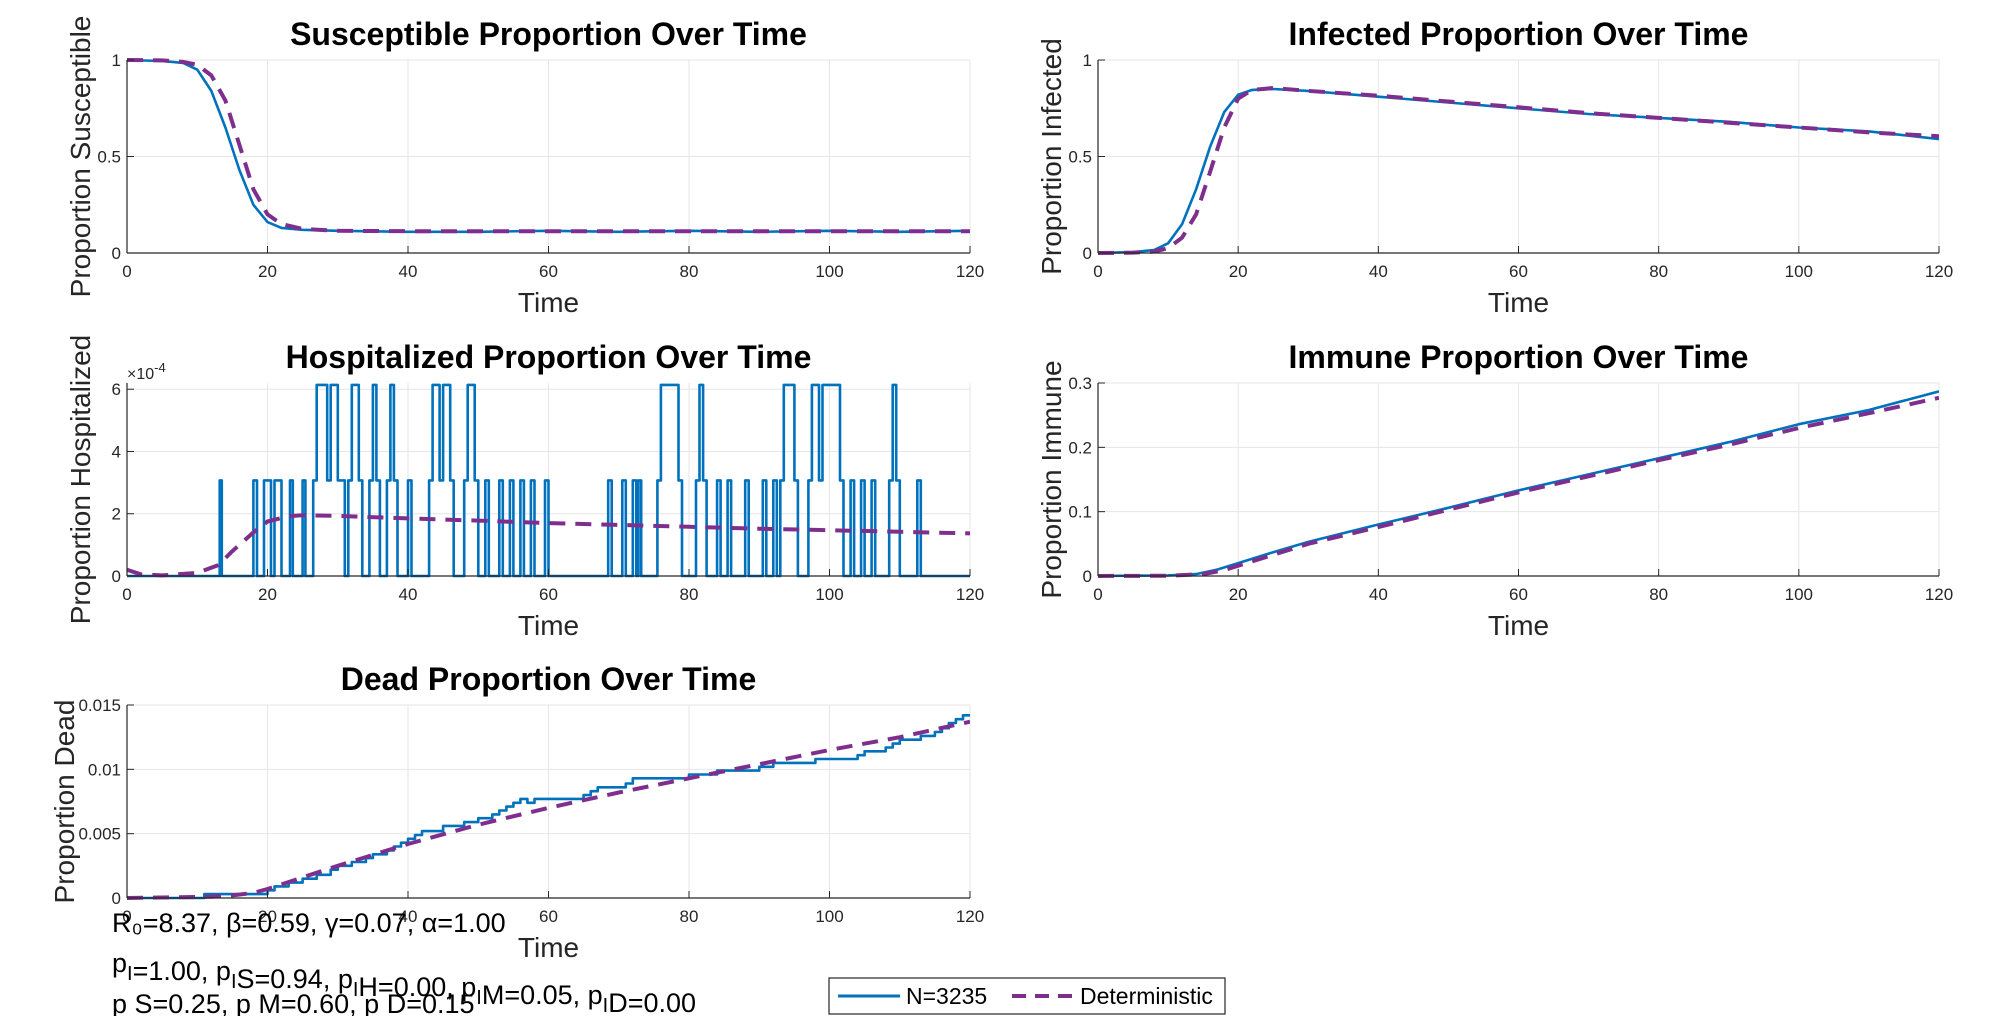 The height and width of the screenshot is (1016, 2005). I want to click on y-tick-label: 0.01, so click(104, 769).